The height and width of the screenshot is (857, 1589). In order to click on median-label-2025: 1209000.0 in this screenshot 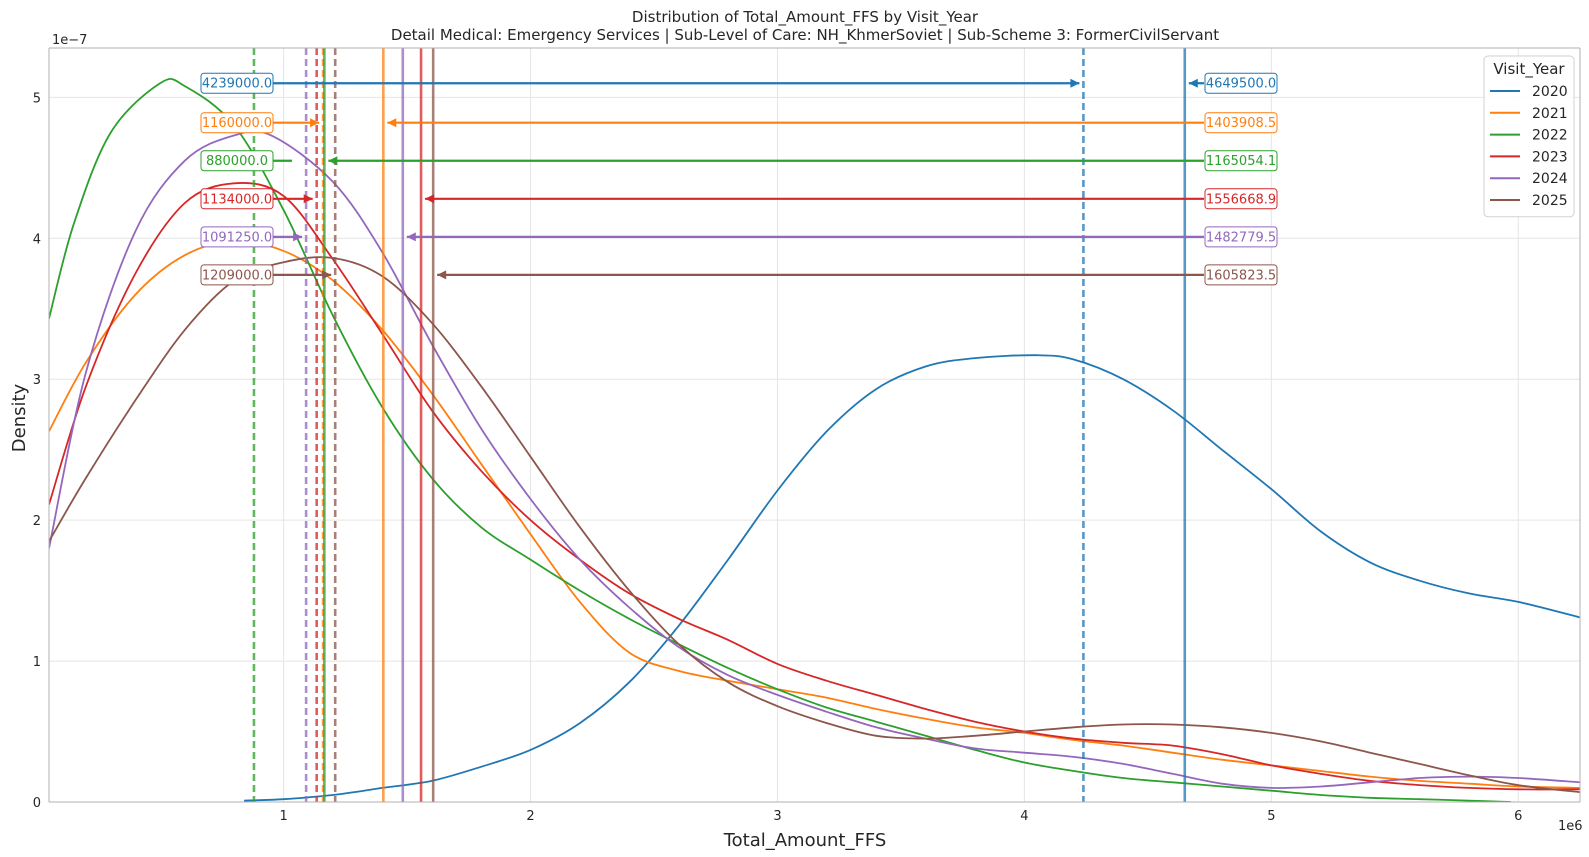, I will do `click(237, 275)`.